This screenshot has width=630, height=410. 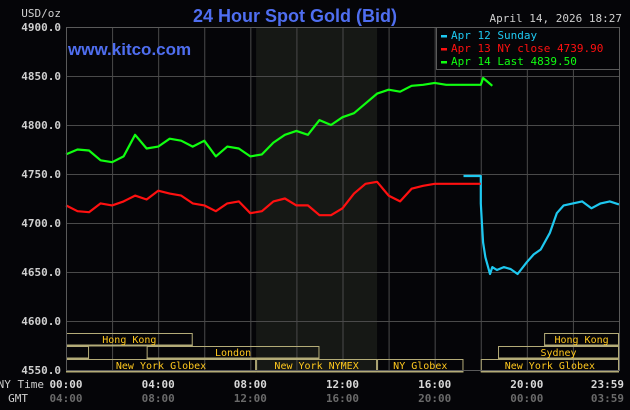 I want to click on session-band: Hong Kong, so click(x=581, y=340).